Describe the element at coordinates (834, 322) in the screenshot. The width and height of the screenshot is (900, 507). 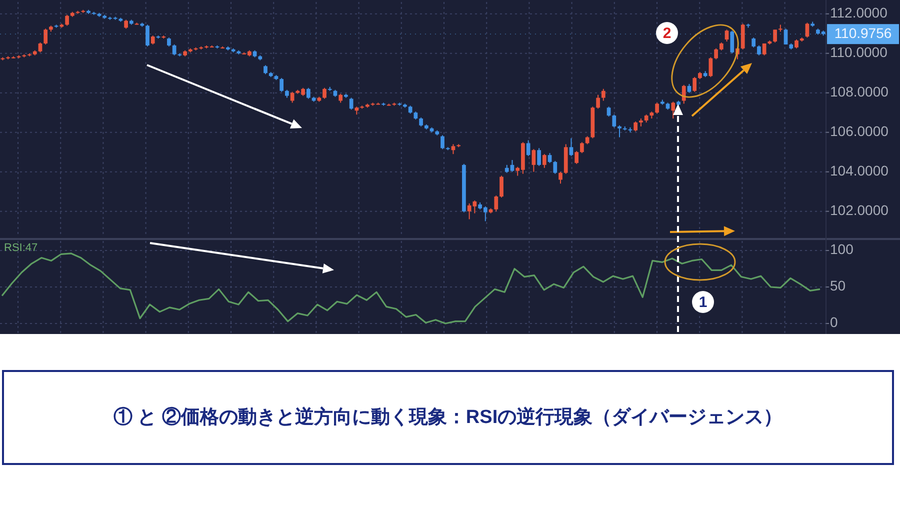
I see `y-tick-label: 0` at that location.